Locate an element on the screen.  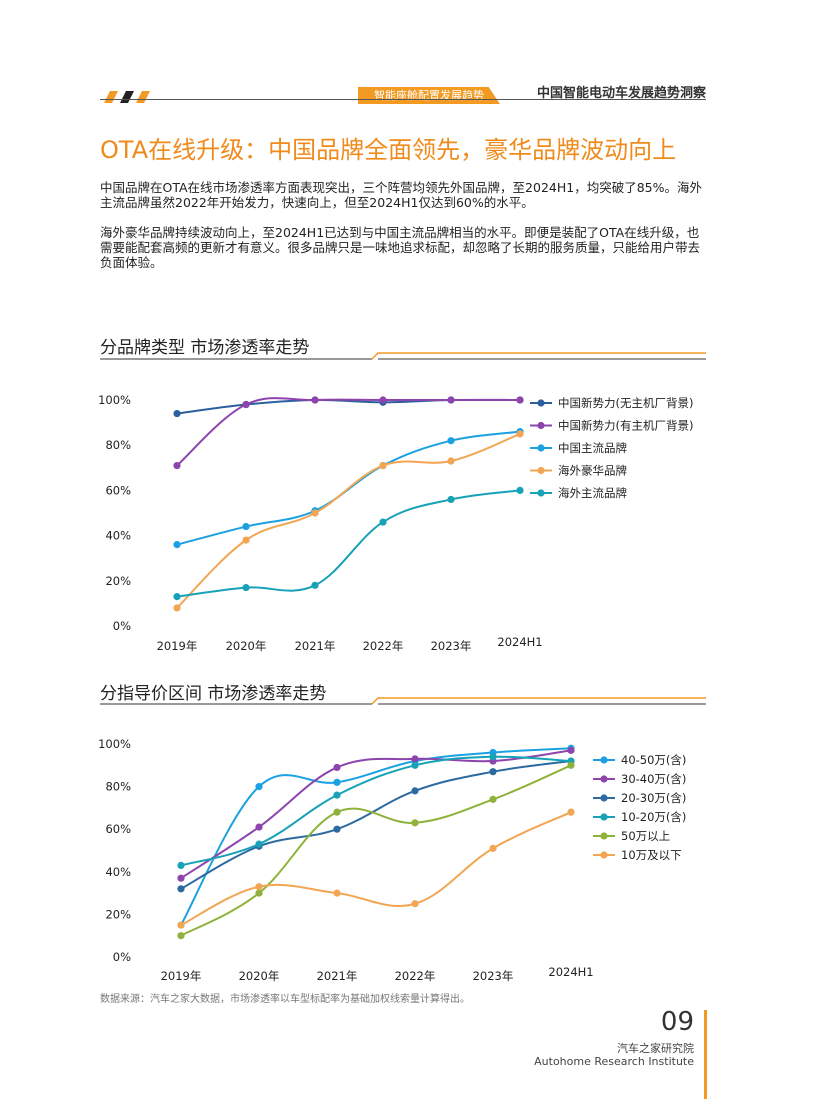
page-title: OTA在线升级：中国品牌全面领先，豪华品牌波动向上 is located at coordinates (388, 150).